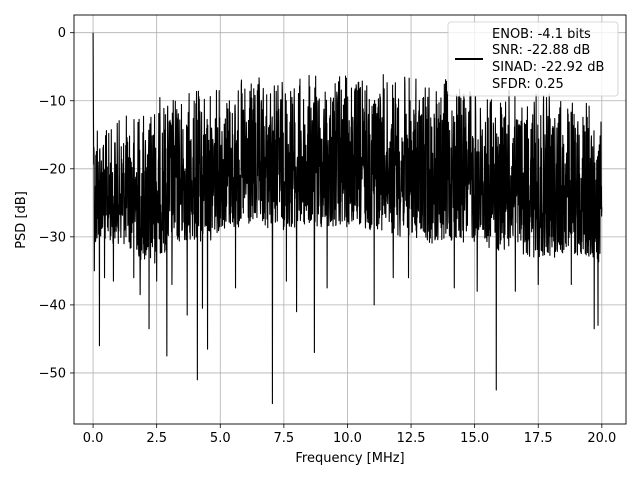 Image resolution: width=640 pixels, height=480 pixels. Describe the element at coordinates (411, 438) in the screenshot. I see `x-tick-label: 12.5` at that location.